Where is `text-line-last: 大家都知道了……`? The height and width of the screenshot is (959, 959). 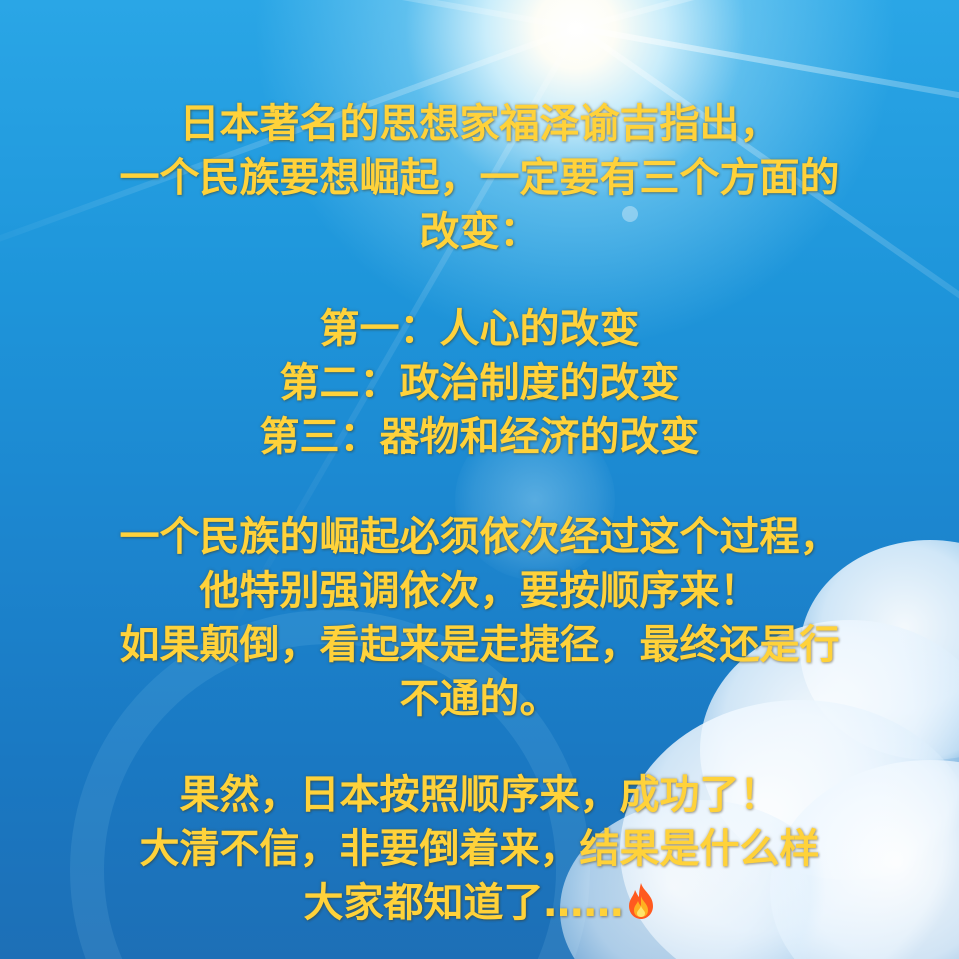 text-line-last: 大家都知道了…… is located at coordinates (479, 903).